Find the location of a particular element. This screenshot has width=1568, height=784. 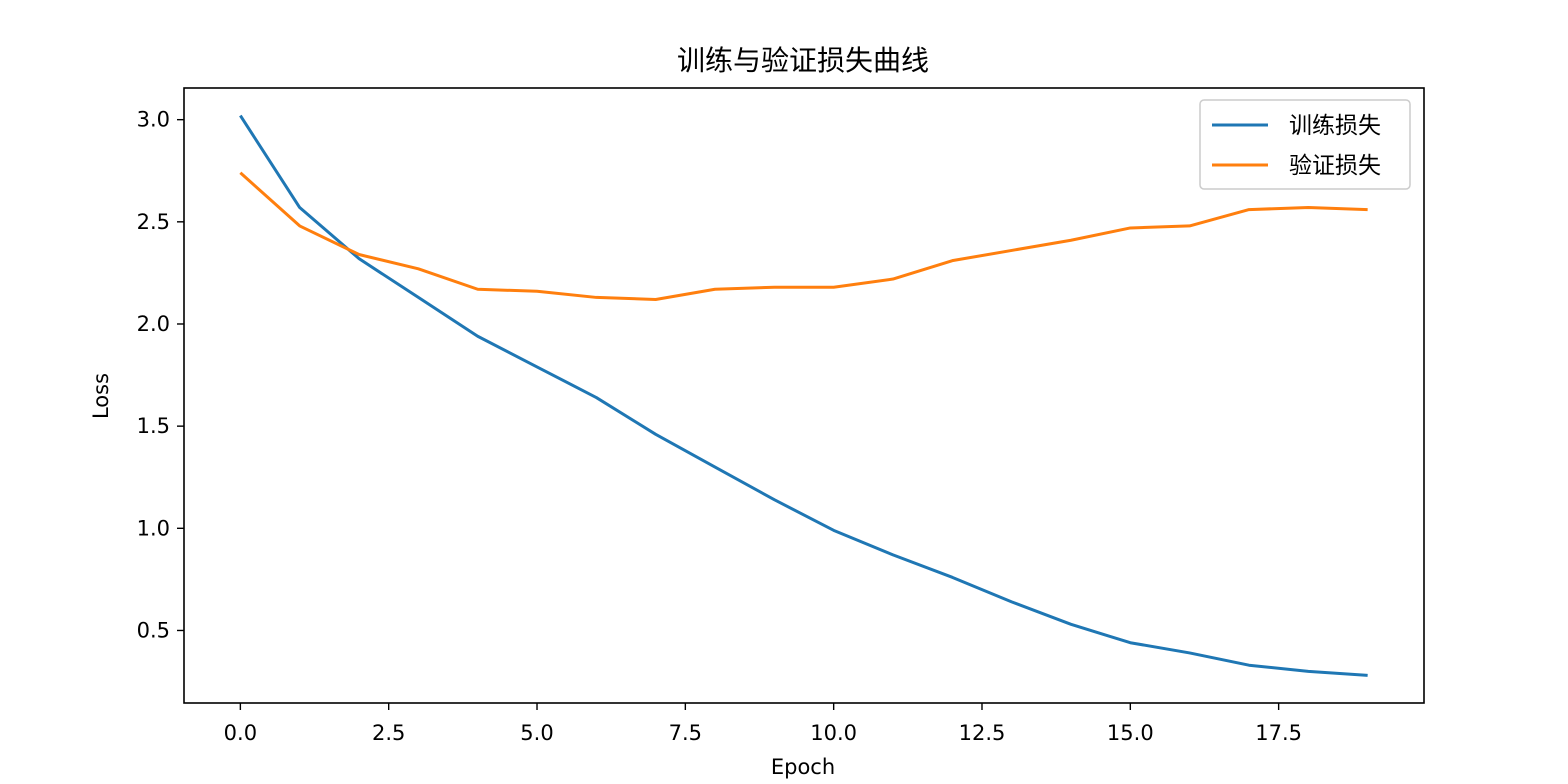

legend-label-val: 验证损失 is located at coordinates (1335, 166).